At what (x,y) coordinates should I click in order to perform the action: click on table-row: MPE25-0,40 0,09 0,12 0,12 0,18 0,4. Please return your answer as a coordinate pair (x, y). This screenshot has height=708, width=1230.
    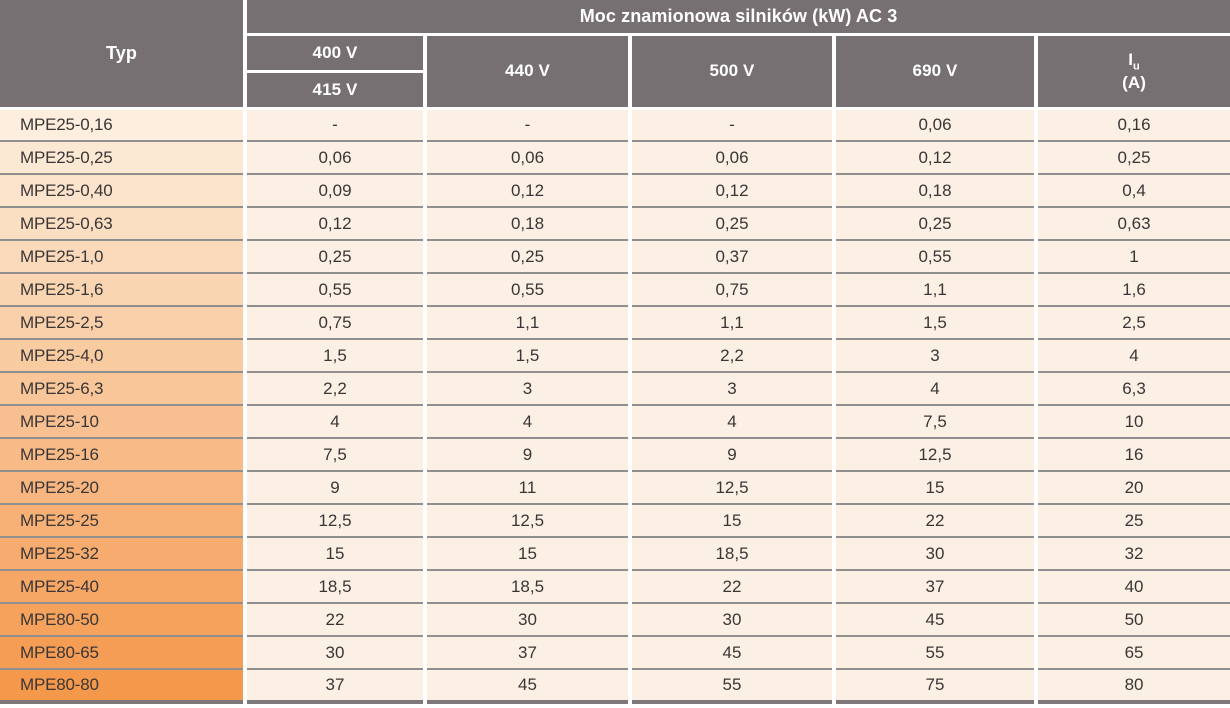
    Looking at the image, I should click on (615, 190).